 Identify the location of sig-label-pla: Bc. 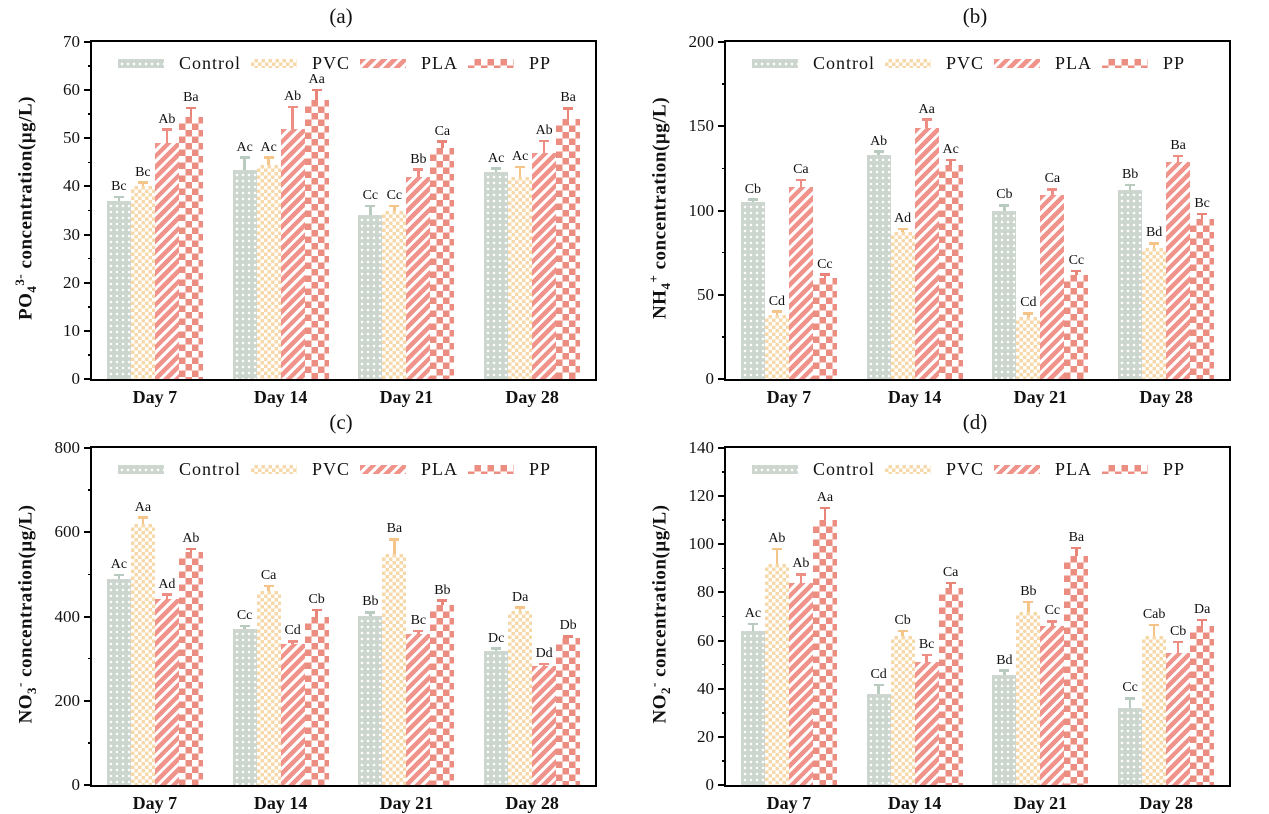
(418, 620).